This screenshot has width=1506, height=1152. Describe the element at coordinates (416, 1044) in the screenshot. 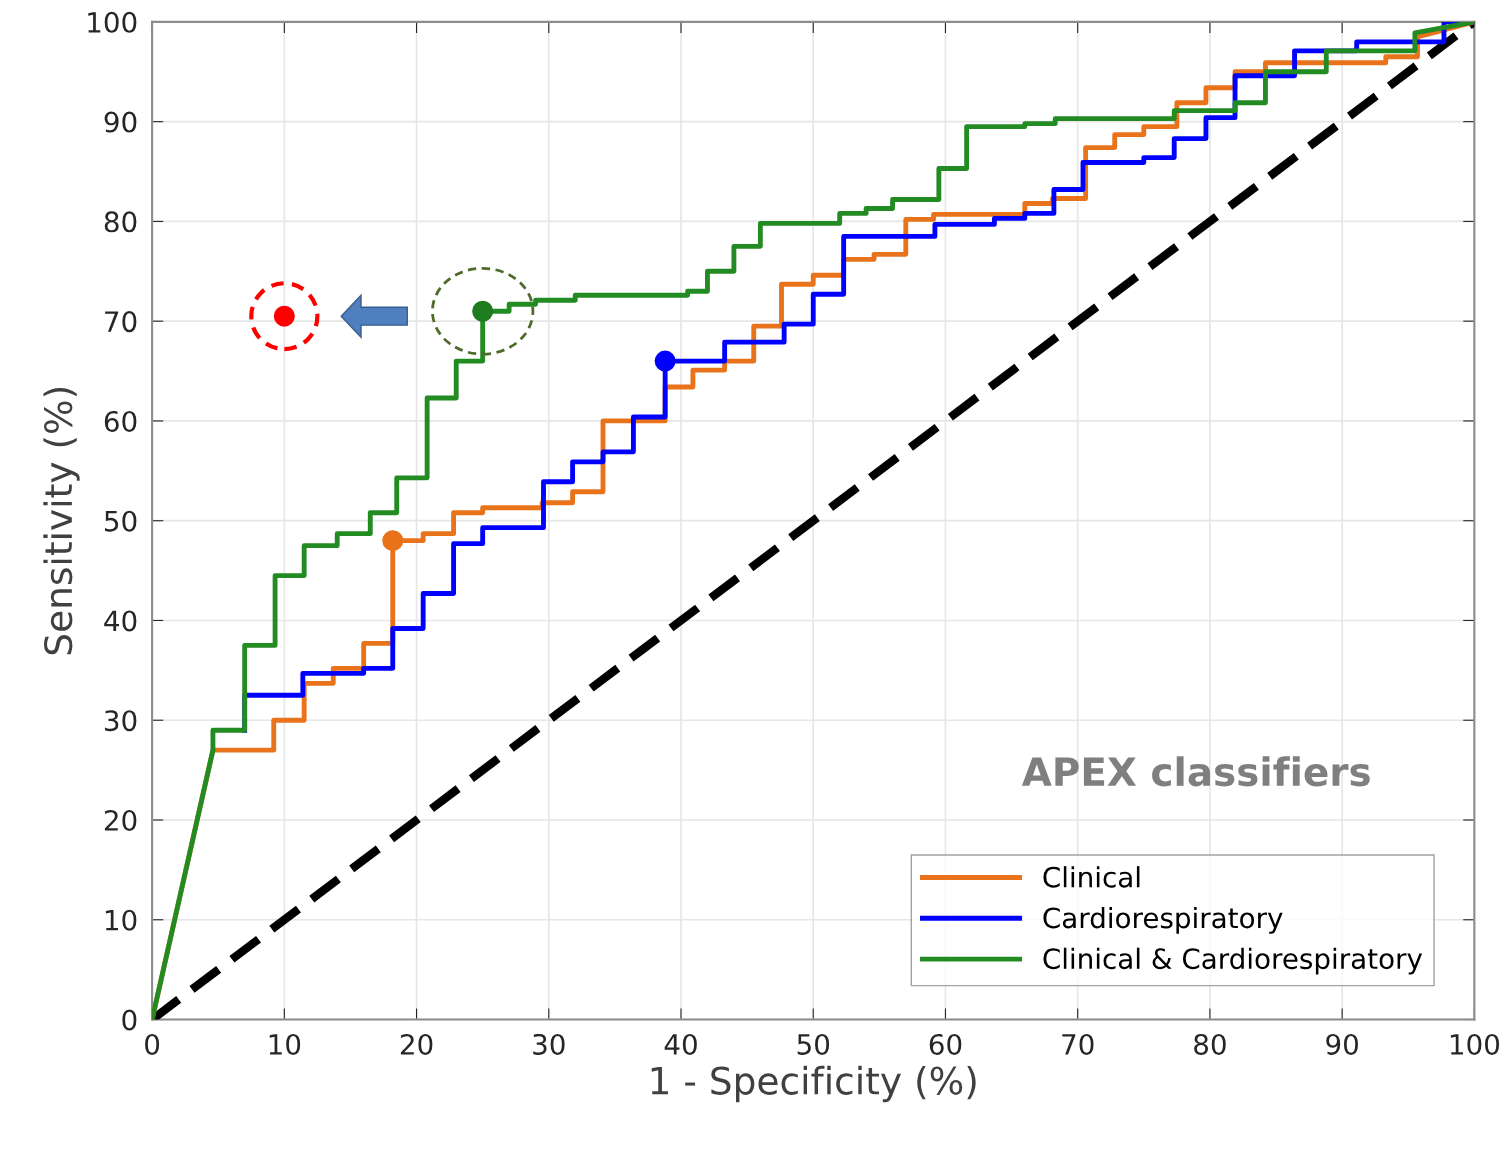

I see `x-tick-label: 20` at that location.